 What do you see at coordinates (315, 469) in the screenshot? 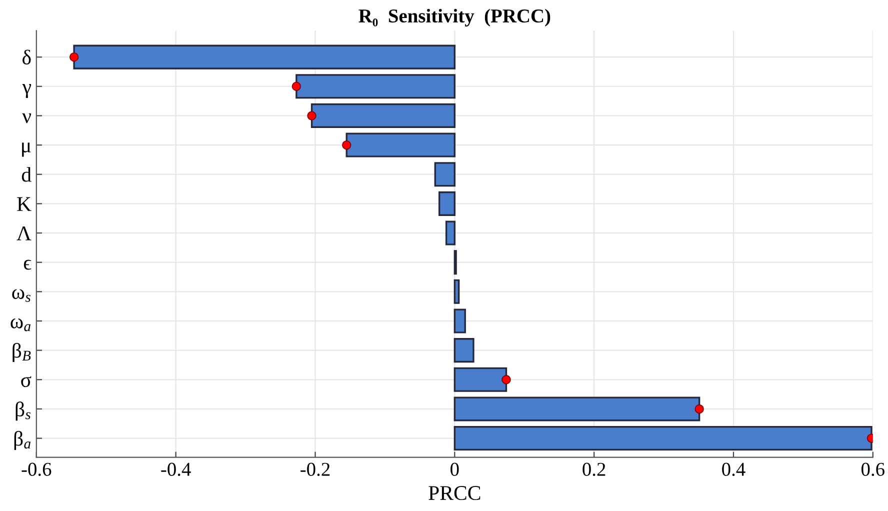
I see `x-tick-label: -0.2` at bounding box center [315, 469].